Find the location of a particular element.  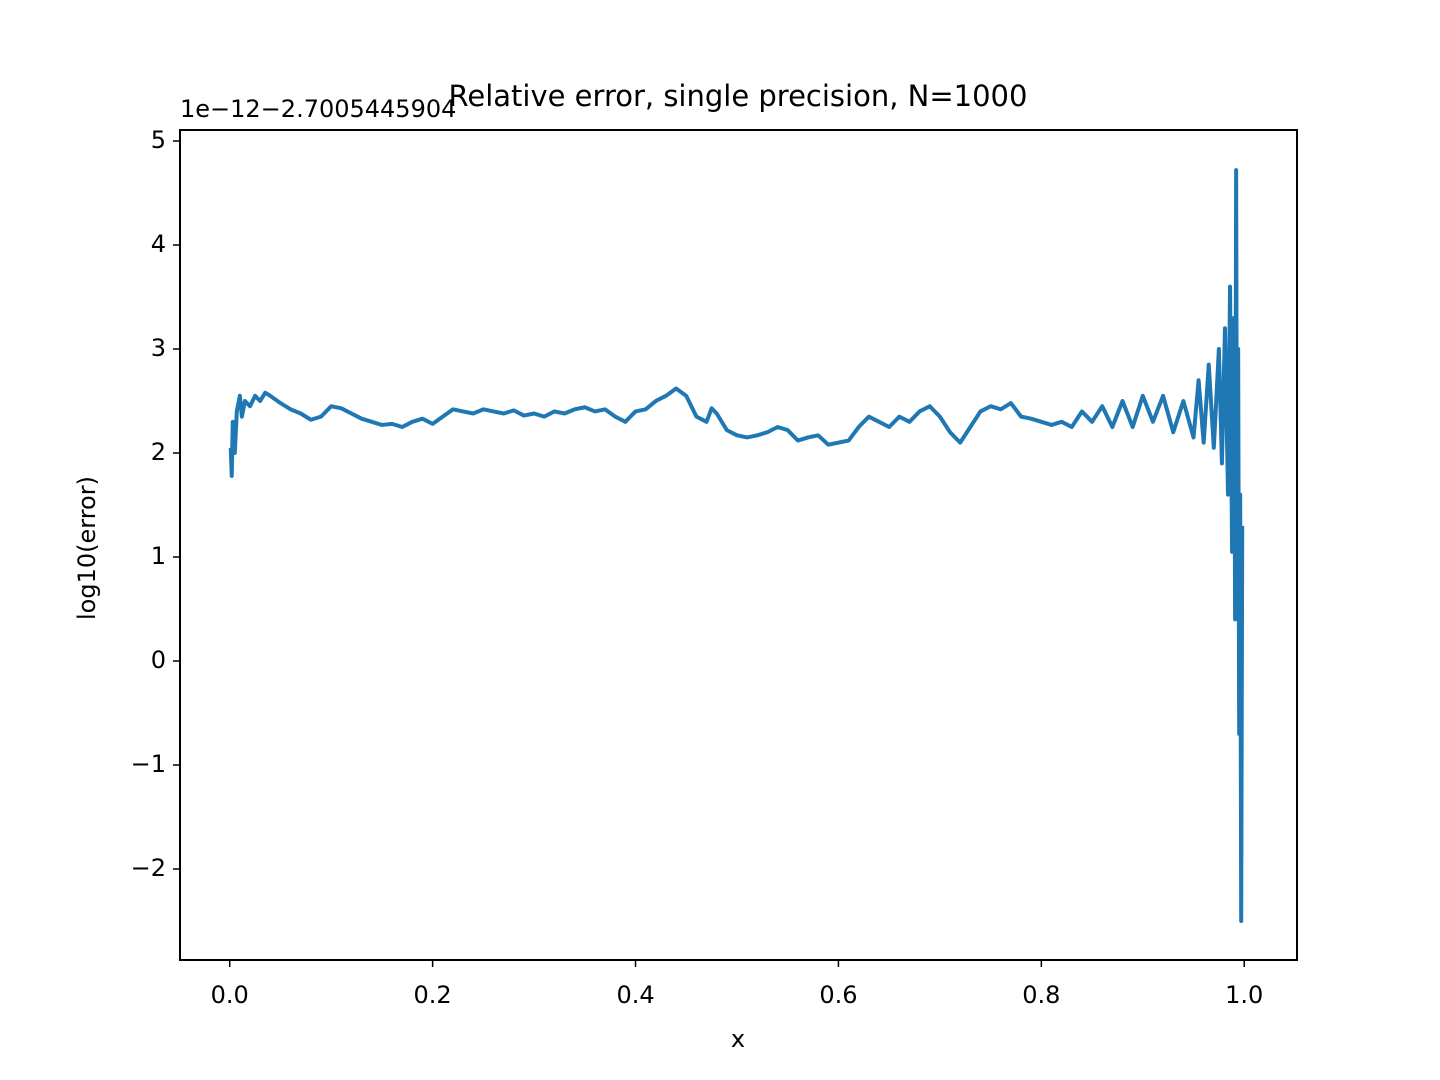

x-tick-label: 0.0 is located at coordinates (230, 995).